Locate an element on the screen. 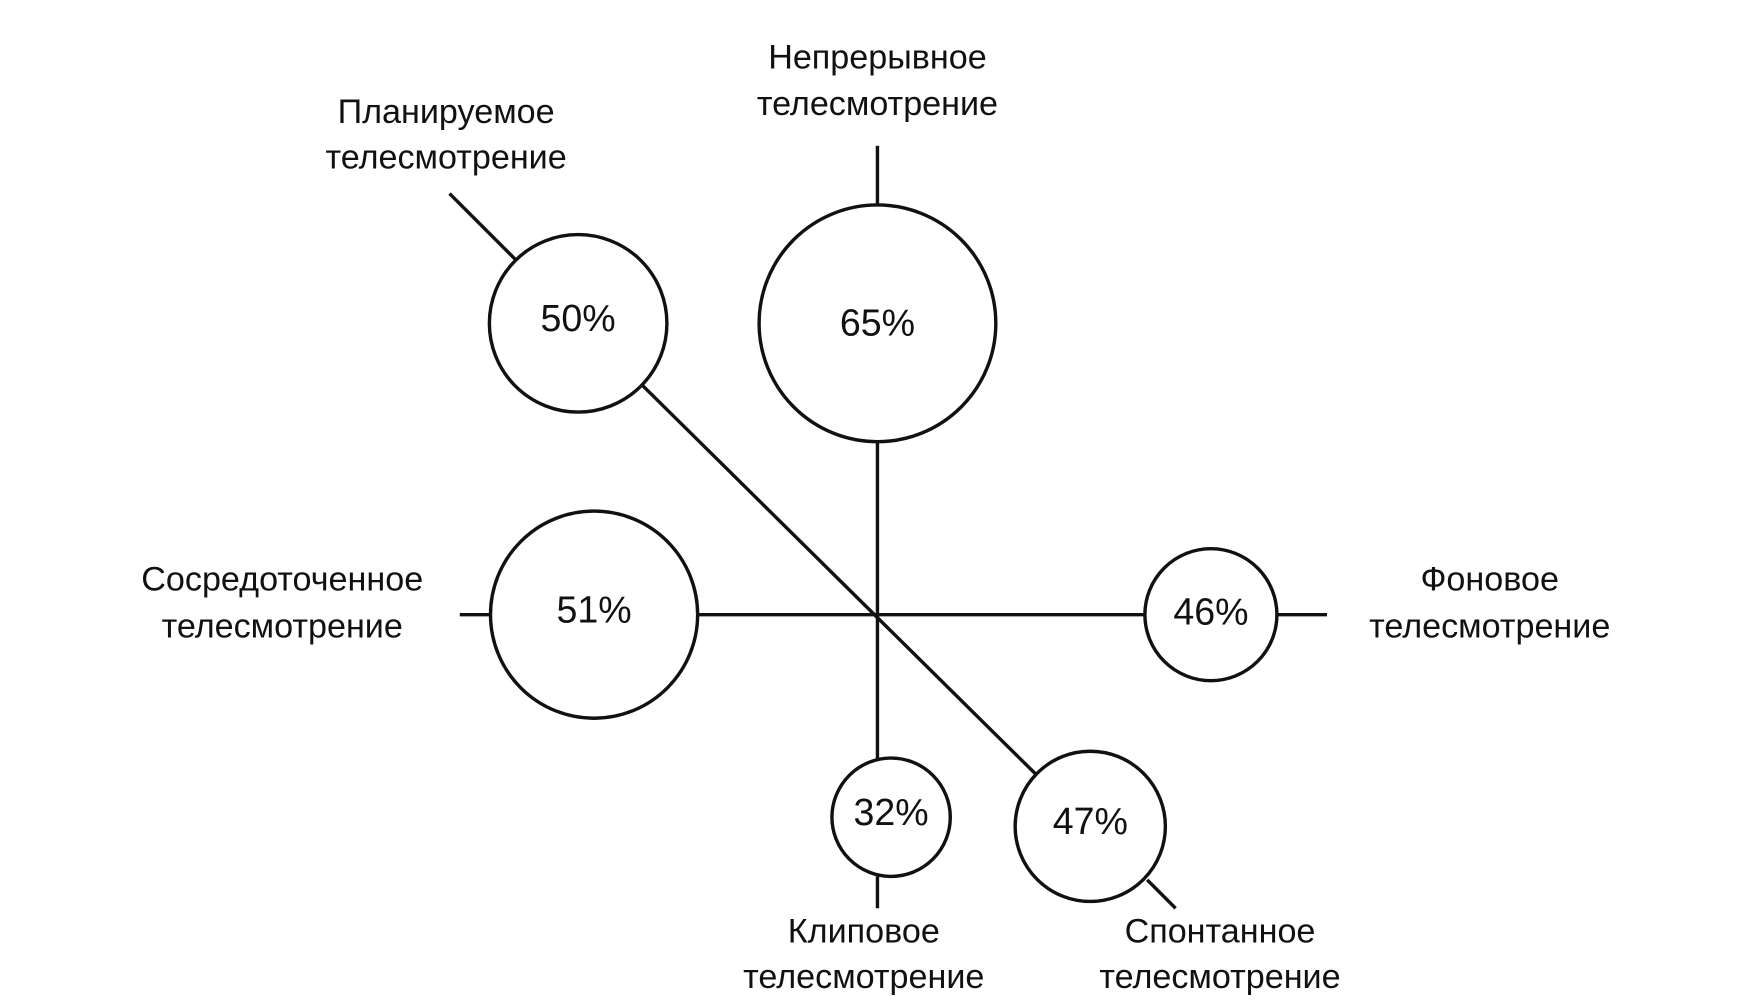 The width and height of the screenshot is (1764, 1004). node-value: 65% is located at coordinates (877, 323).